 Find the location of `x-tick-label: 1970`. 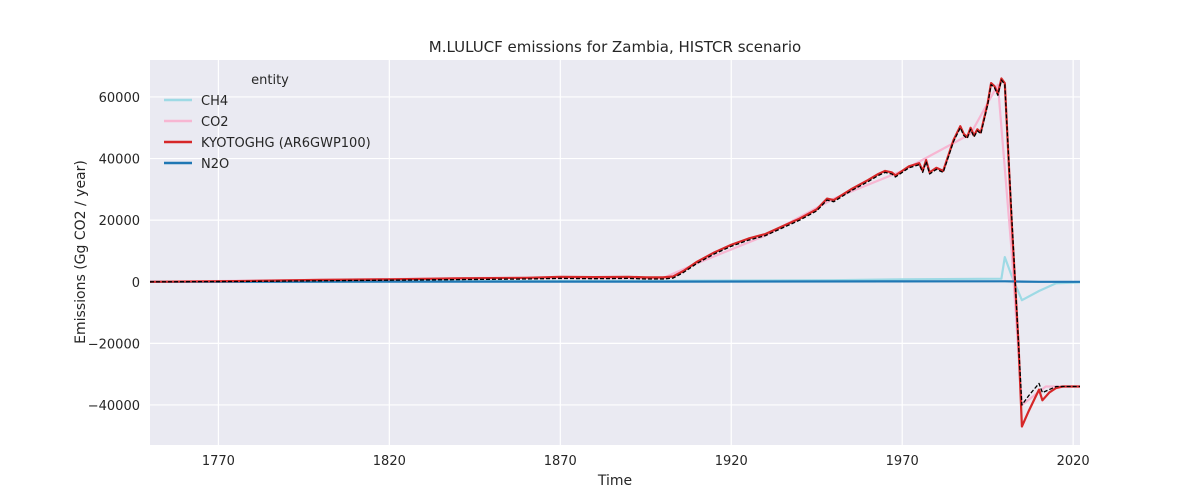

x-tick-label: 1970 is located at coordinates (902, 461).